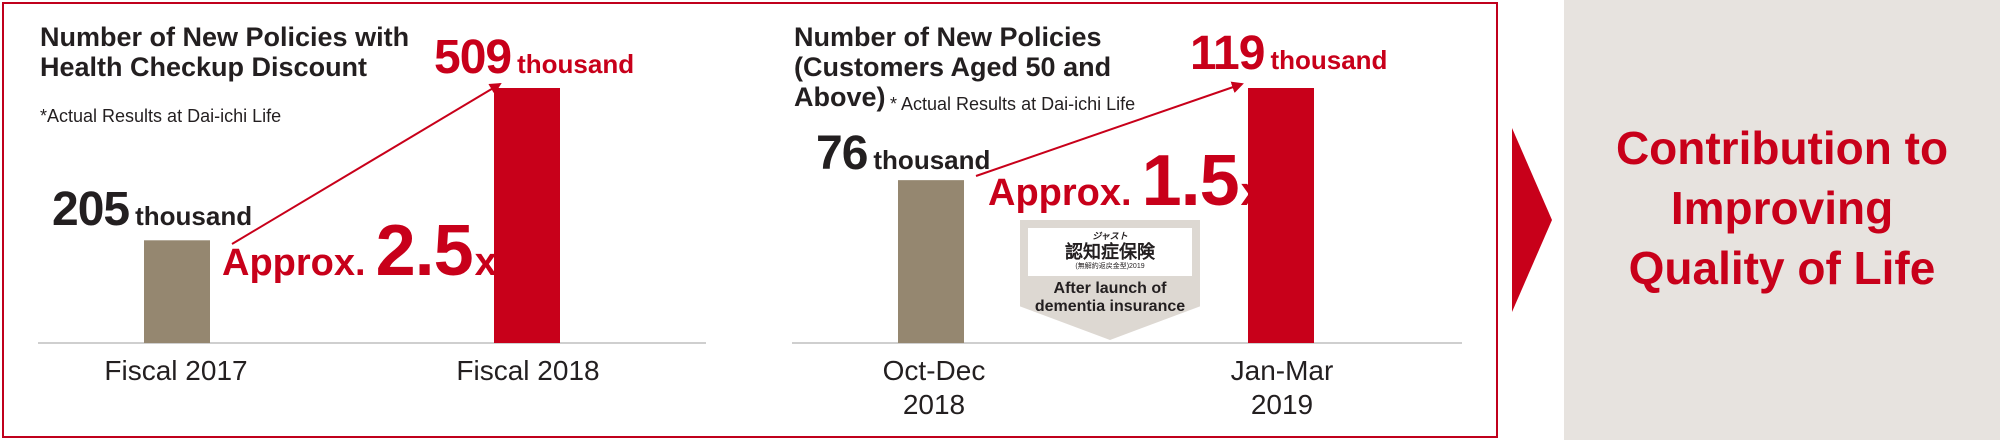 Image resolution: width=2000 pixels, height=440 pixels. I want to click on chart2-category-2-line1: Jan-Mar, so click(1282, 370).